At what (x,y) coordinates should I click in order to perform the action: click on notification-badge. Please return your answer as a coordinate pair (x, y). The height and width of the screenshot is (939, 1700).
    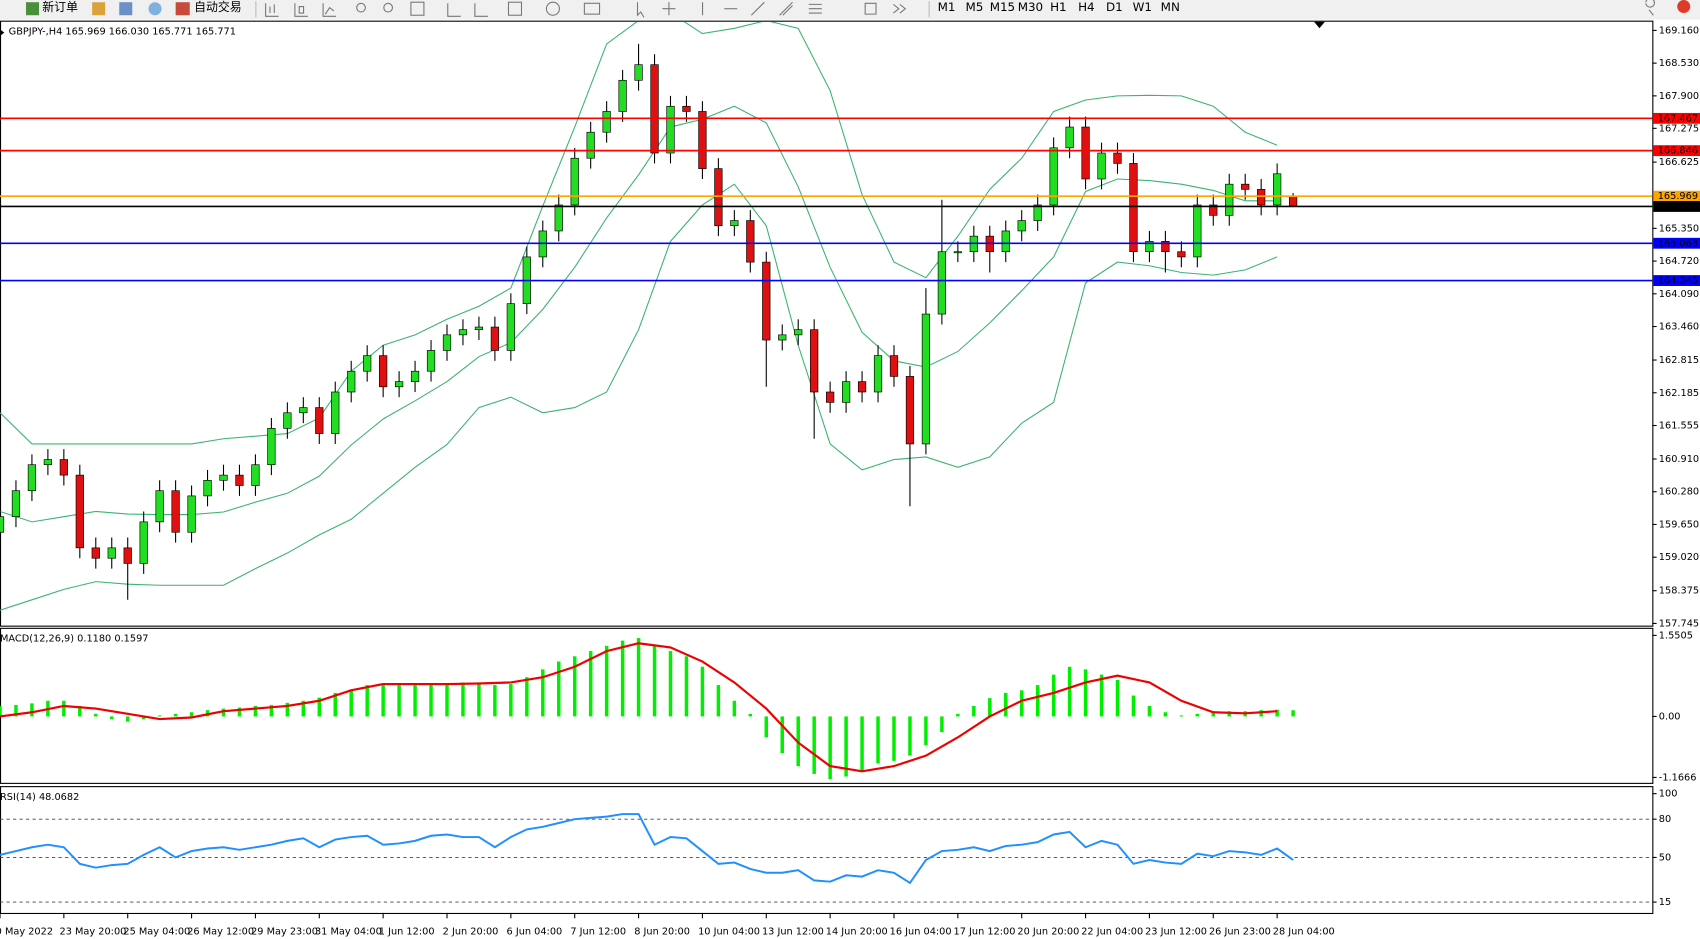
    Looking at the image, I should click on (1684, 7).